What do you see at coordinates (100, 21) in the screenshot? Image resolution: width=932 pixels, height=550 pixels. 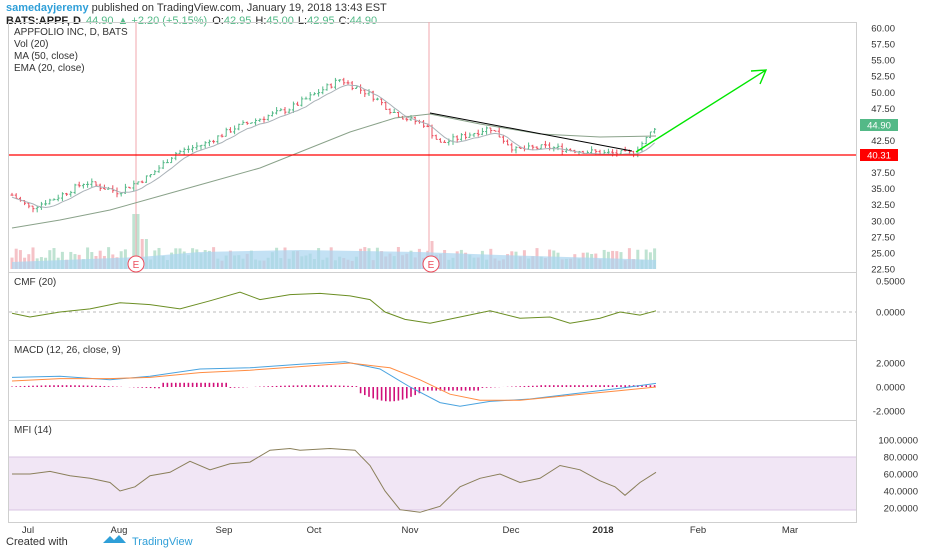 I see `last-price: 44.90` at bounding box center [100, 21].